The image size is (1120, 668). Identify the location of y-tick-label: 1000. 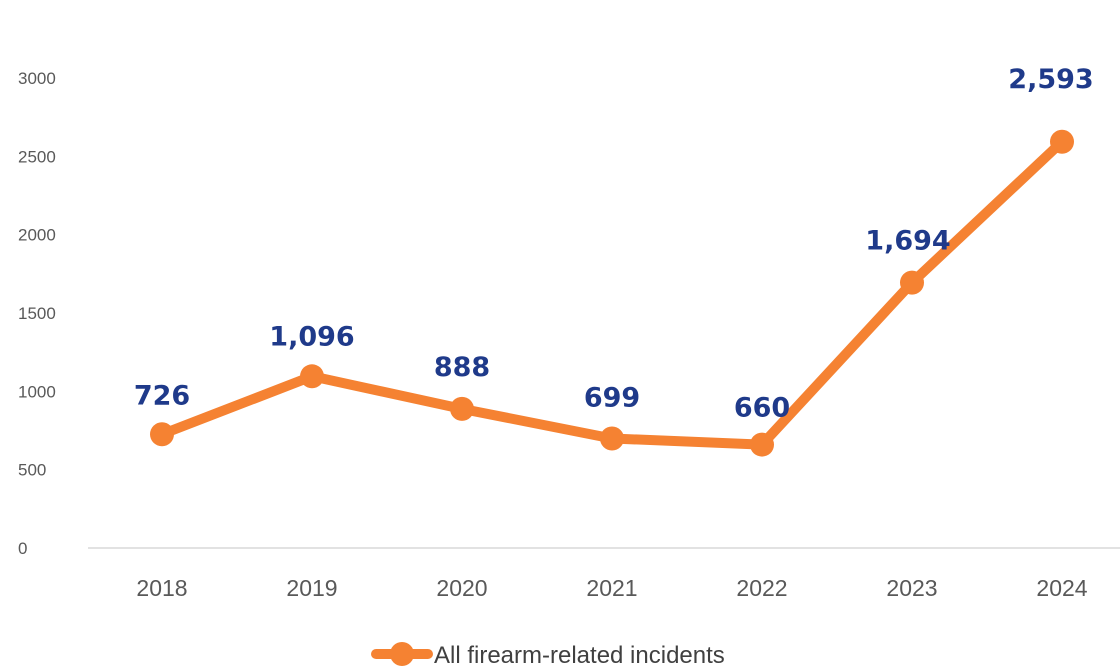
(37, 391).